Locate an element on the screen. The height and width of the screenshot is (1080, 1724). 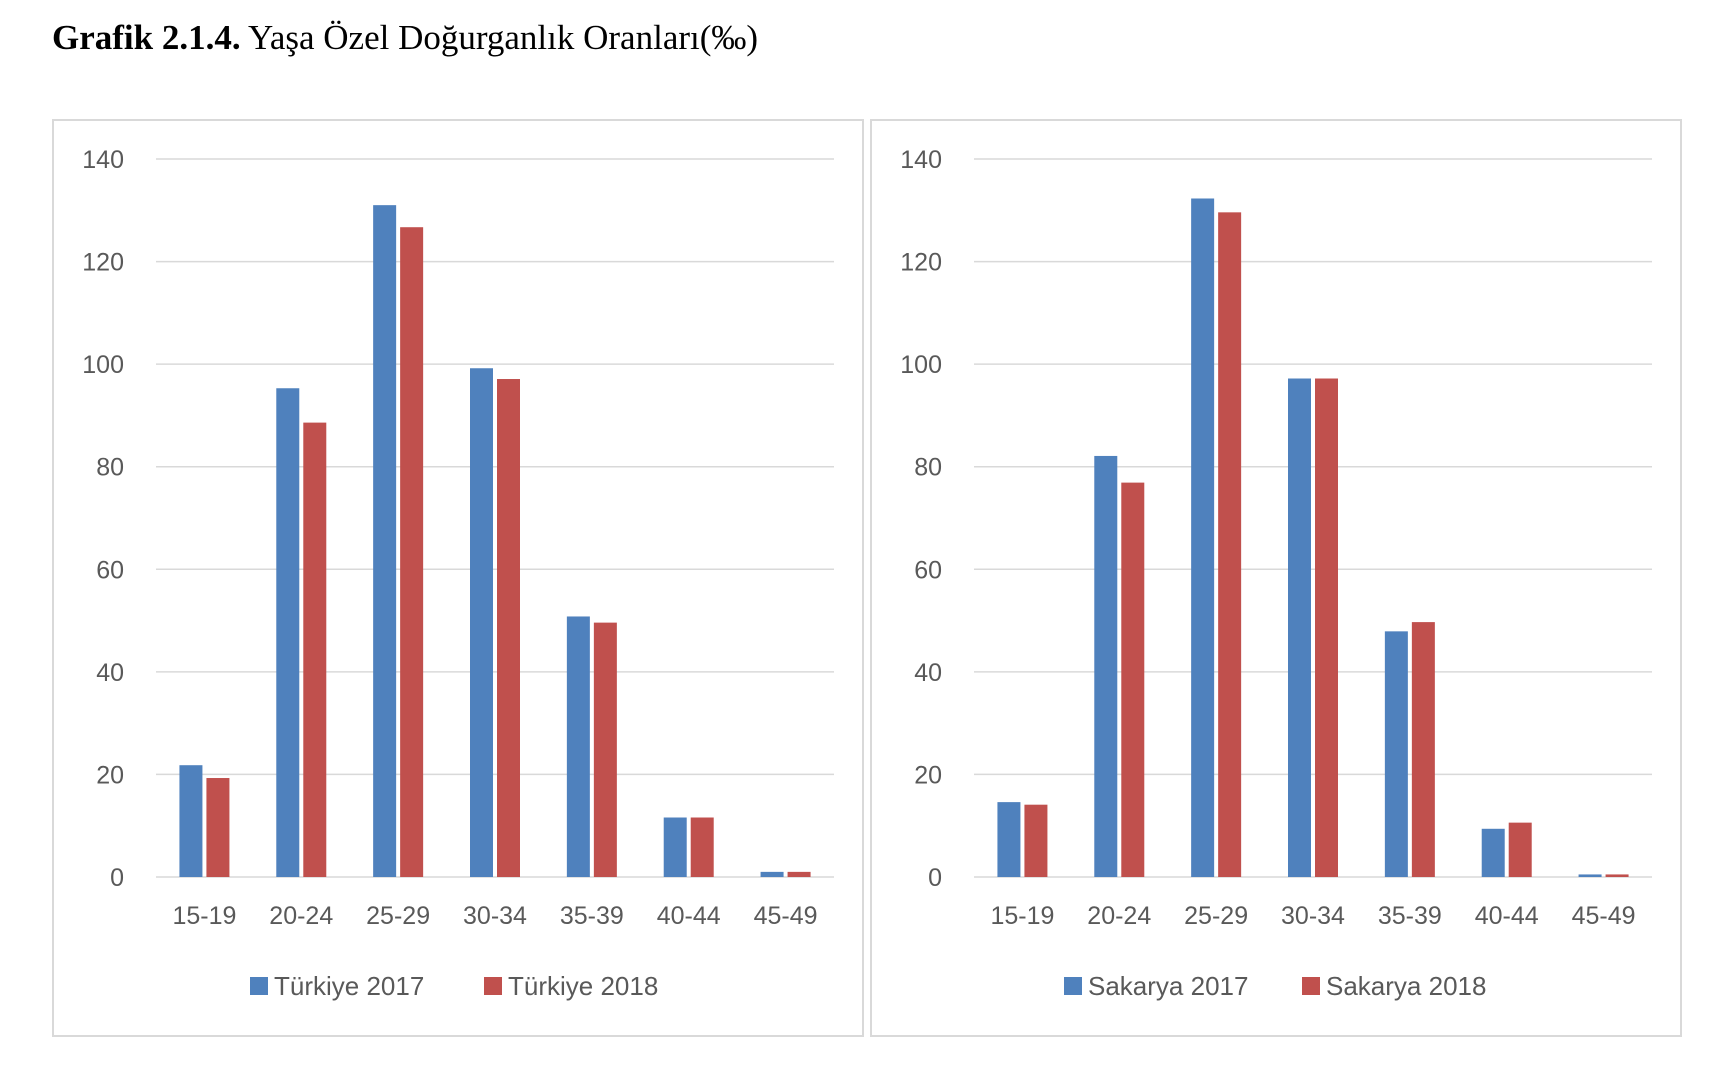
legend-swatch-sakarya-2018 is located at coordinates (1311, 986).